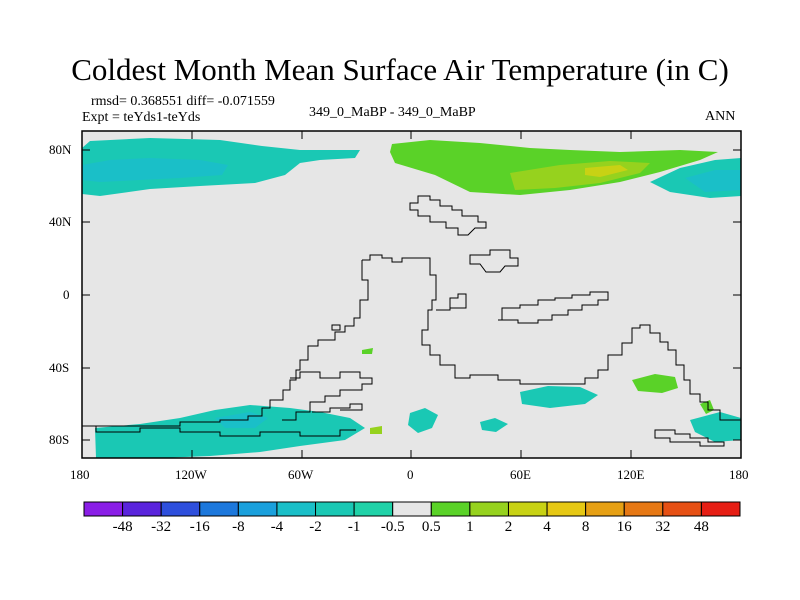  I want to click on siberian-warm-peak, so click(606, 171).